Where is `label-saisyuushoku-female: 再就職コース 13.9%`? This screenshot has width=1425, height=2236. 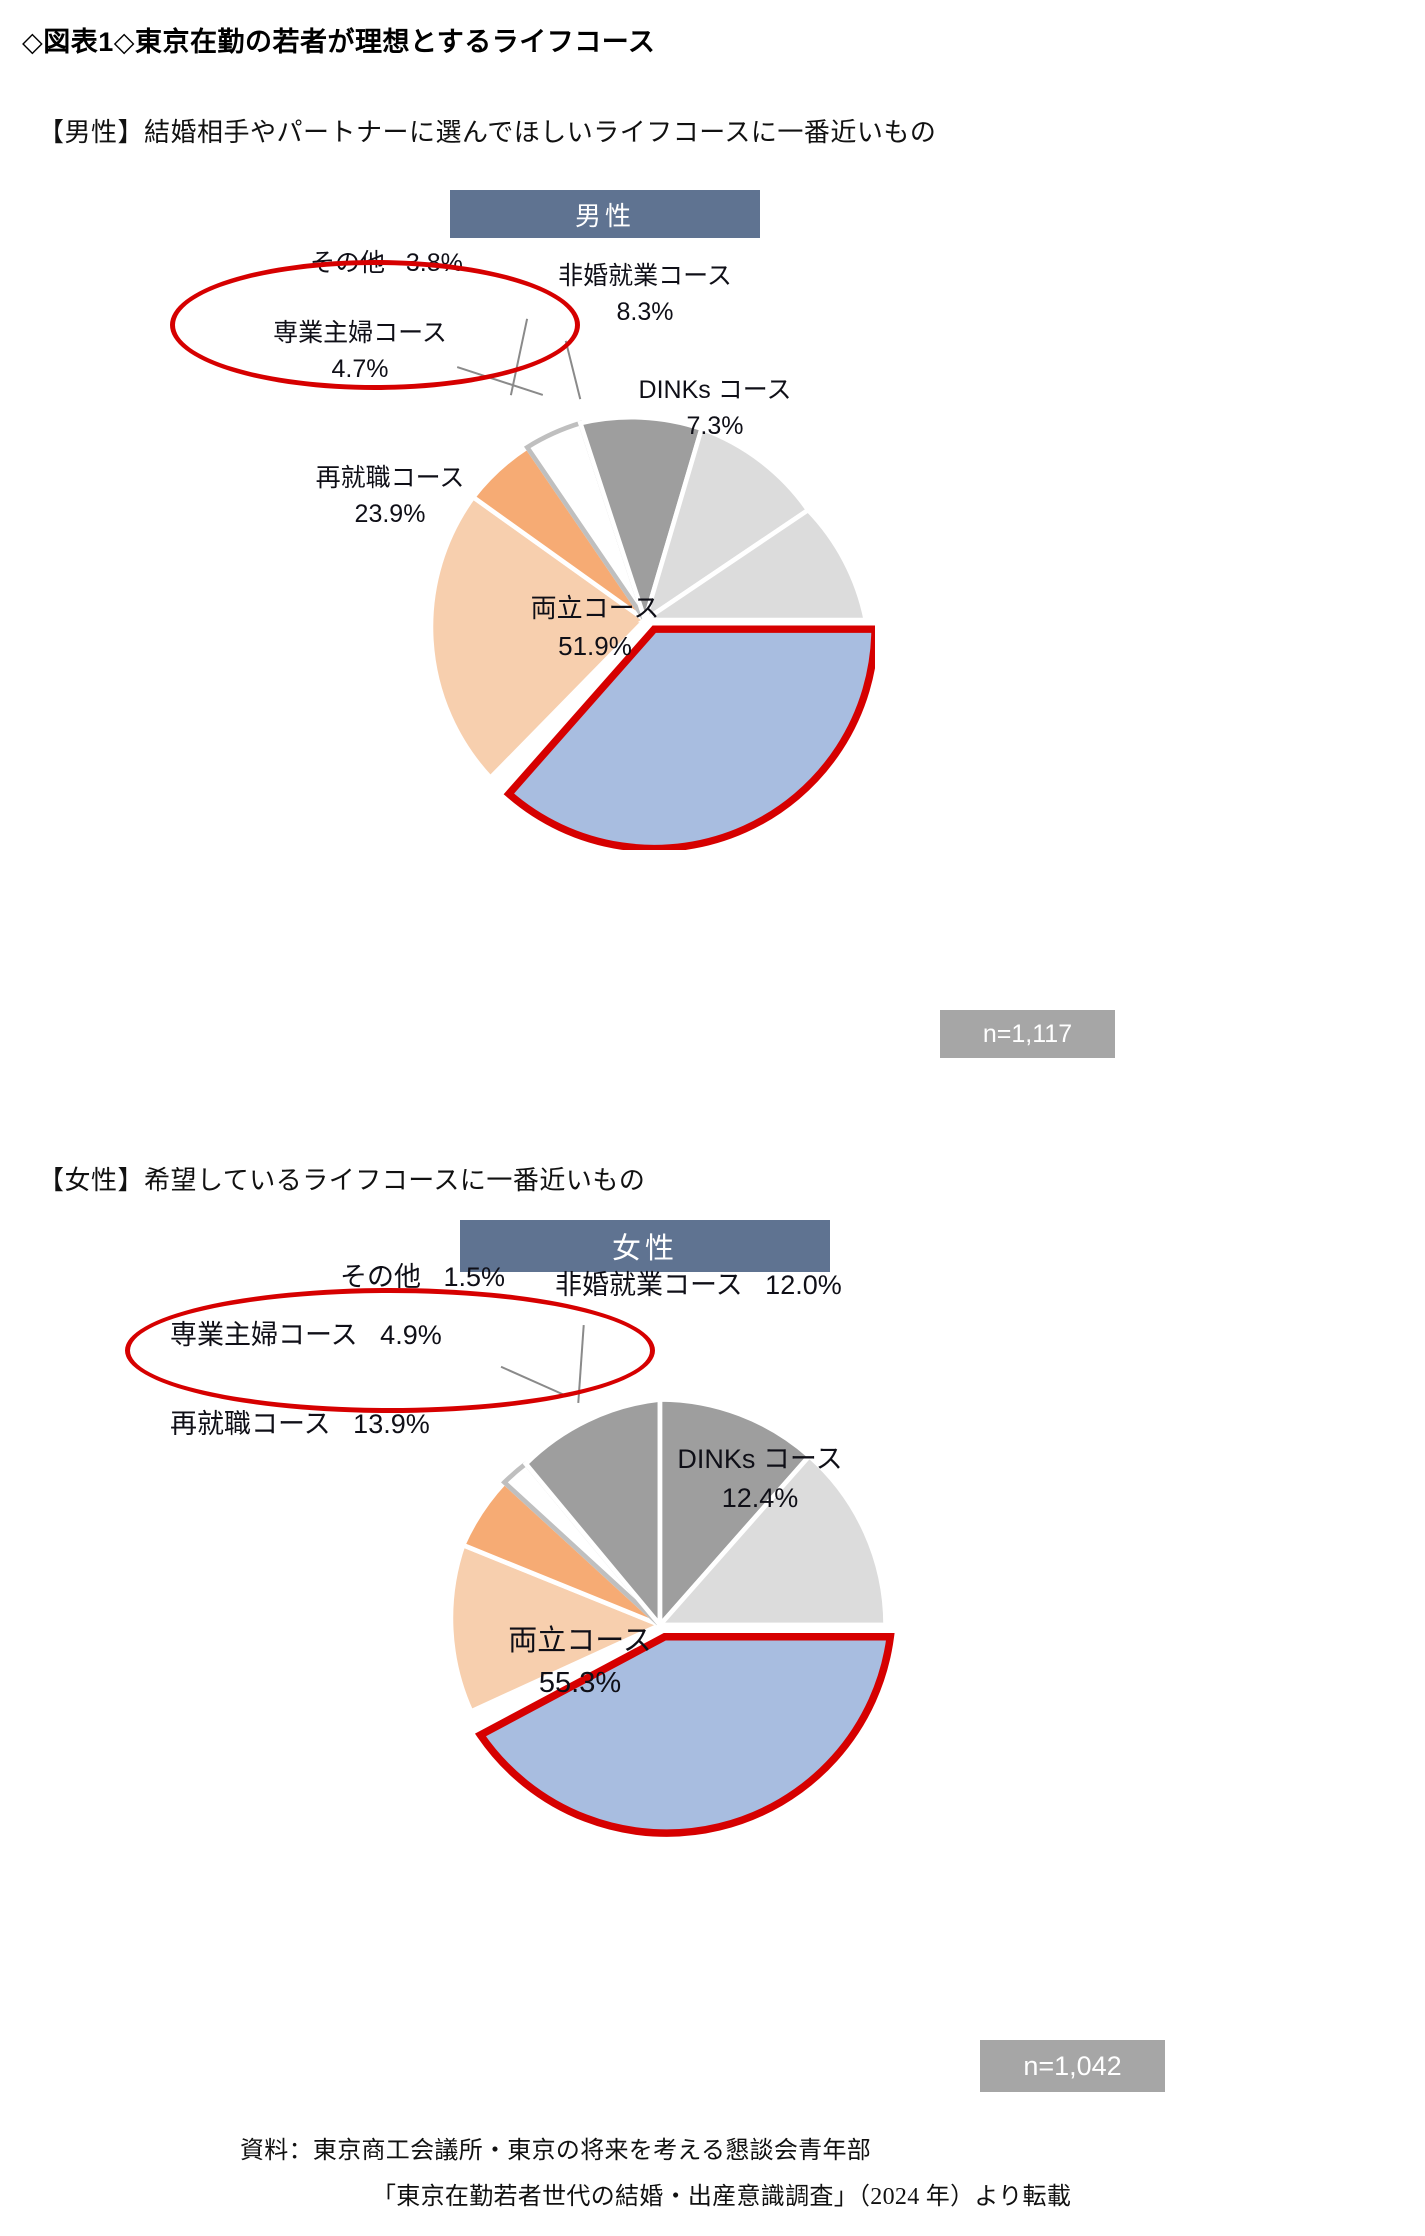 label-saisyuushoku-female: 再就職コース 13.9% is located at coordinates (300, 1424).